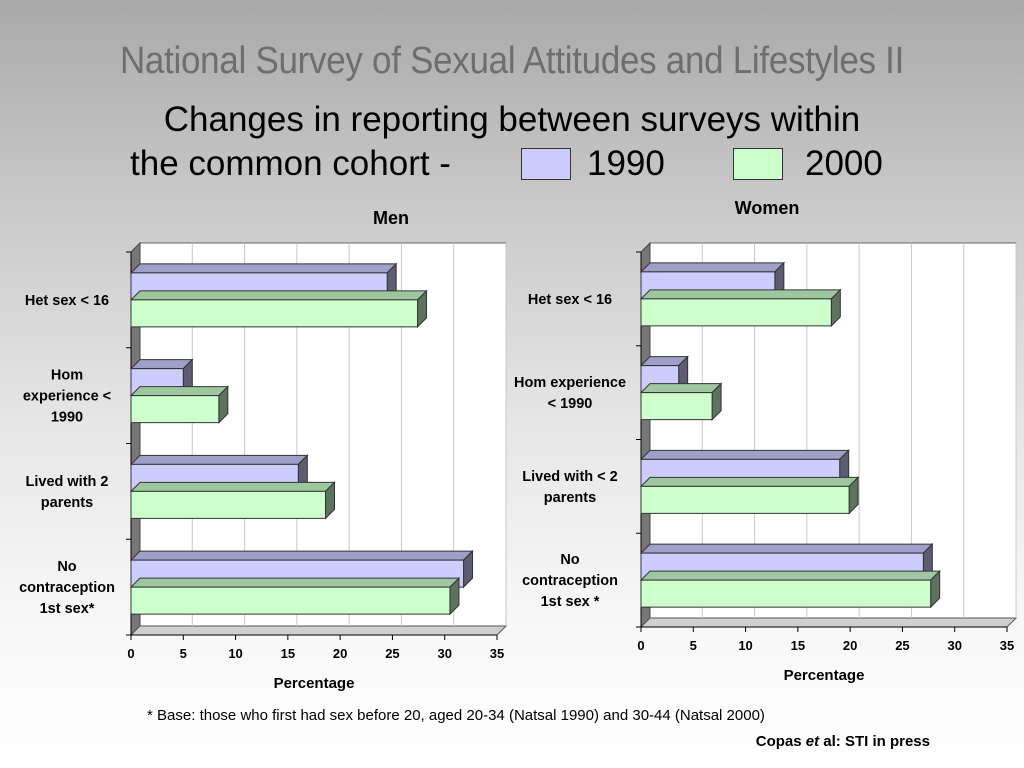 The height and width of the screenshot is (768, 1024). What do you see at coordinates (444, 653) in the screenshot?
I see `men-x-tick-label: 30` at bounding box center [444, 653].